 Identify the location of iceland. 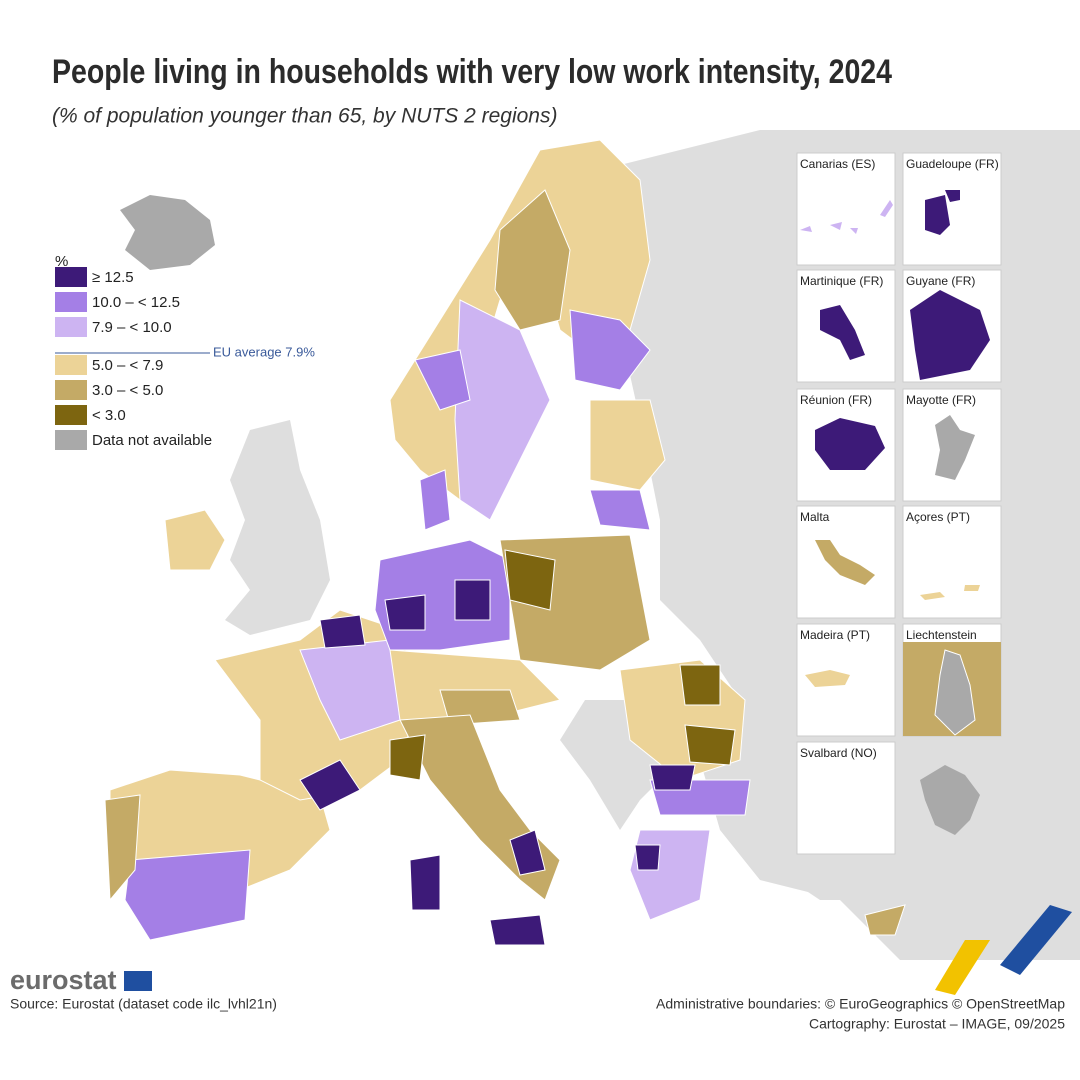
(167, 232).